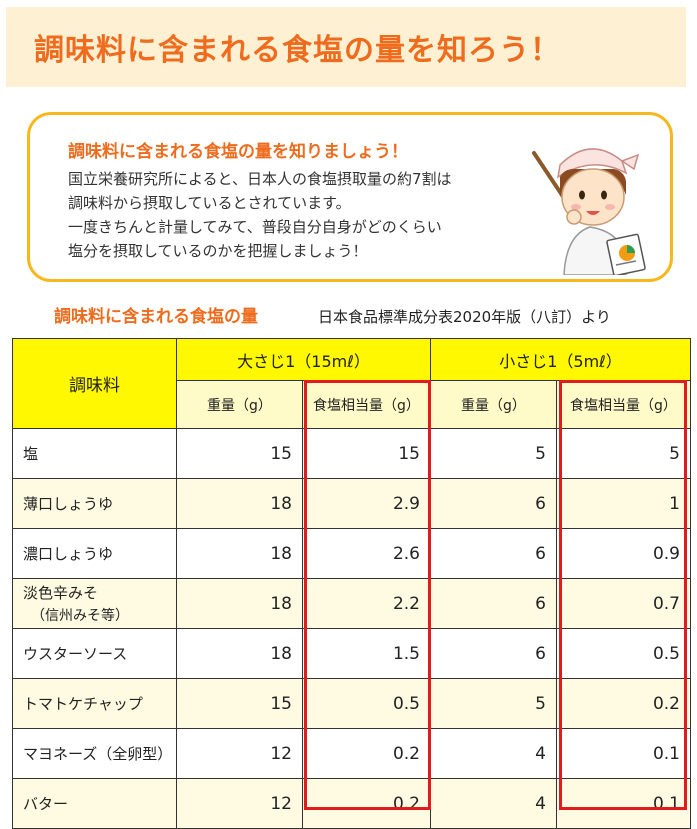 This screenshot has width=697, height=829. I want to click on seasoning-name: マヨネーズ（全卵型）, so click(94, 753).